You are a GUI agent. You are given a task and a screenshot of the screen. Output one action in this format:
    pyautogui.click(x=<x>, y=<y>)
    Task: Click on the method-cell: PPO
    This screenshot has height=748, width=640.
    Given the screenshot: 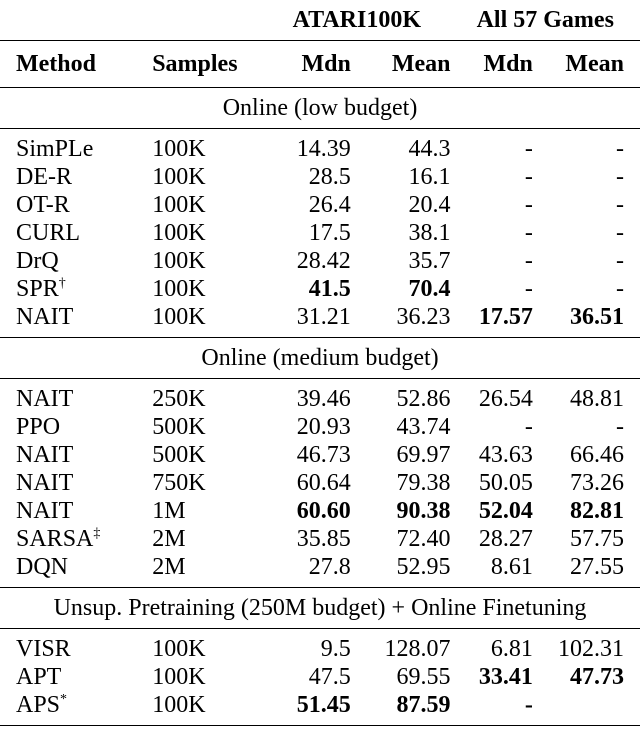 What is the action you would take?
    pyautogui.click(x=64, y=427)
    